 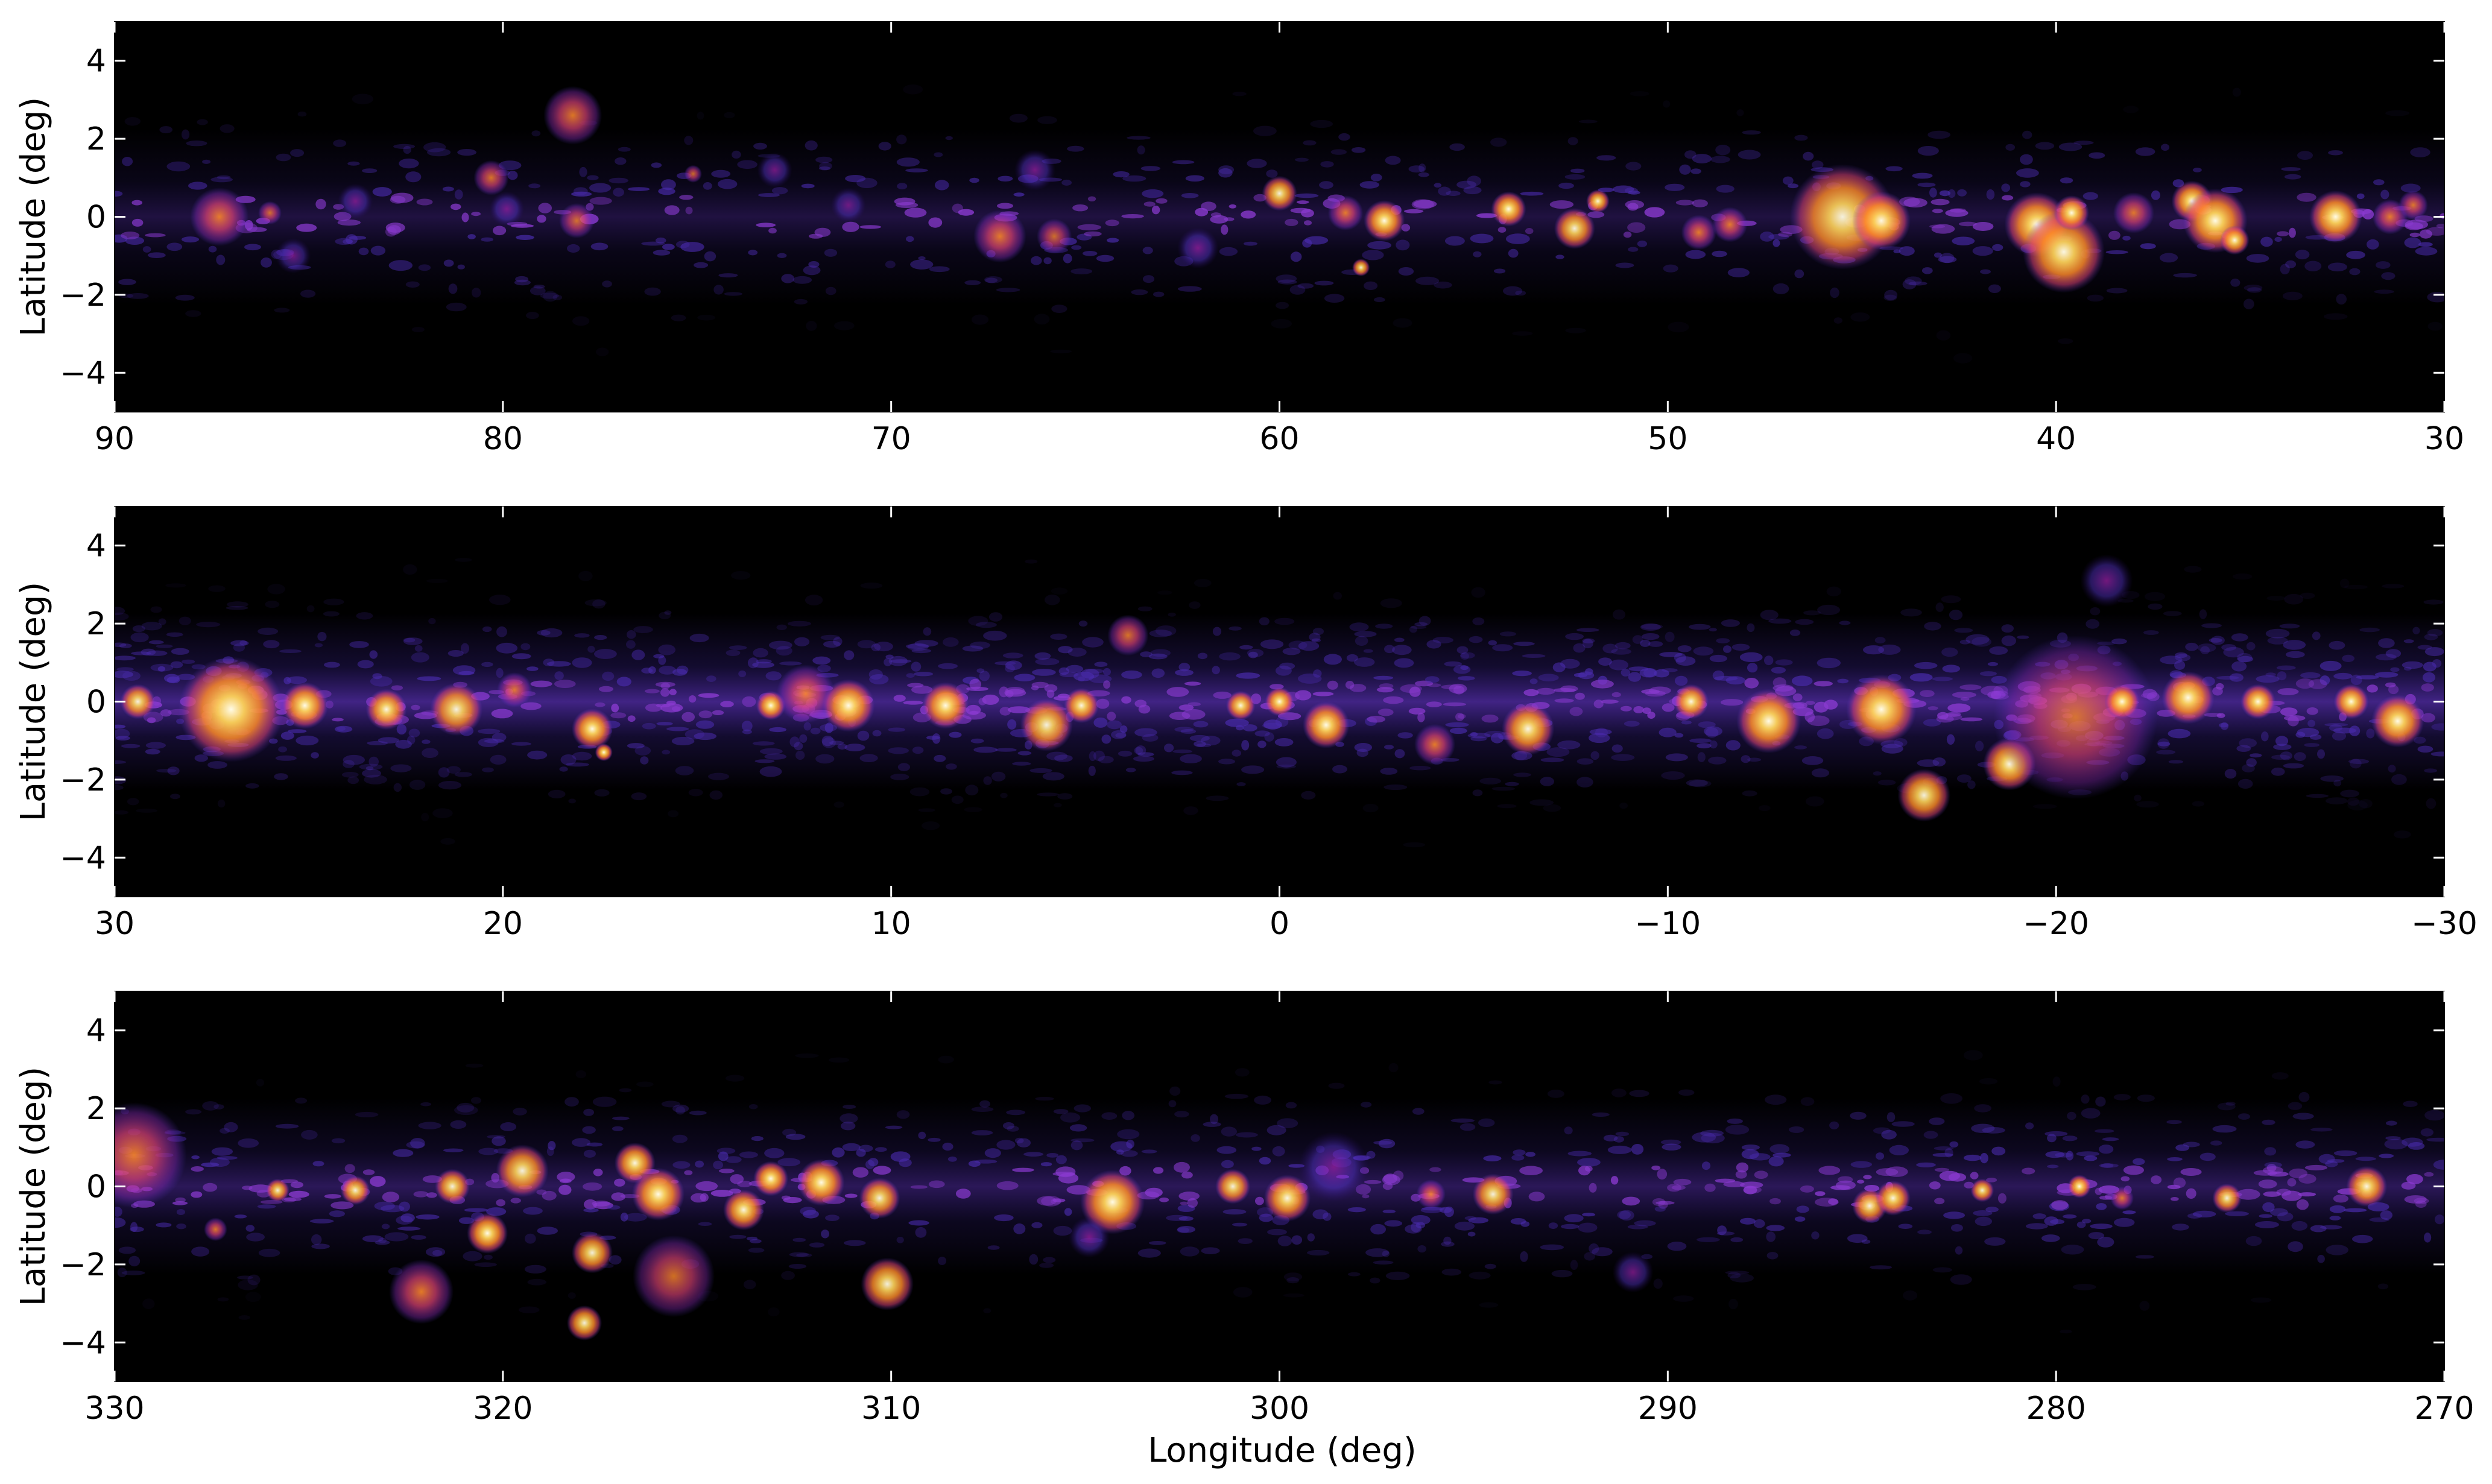 I want to click on x-tick-label: 90, so click(x=114, y=439).